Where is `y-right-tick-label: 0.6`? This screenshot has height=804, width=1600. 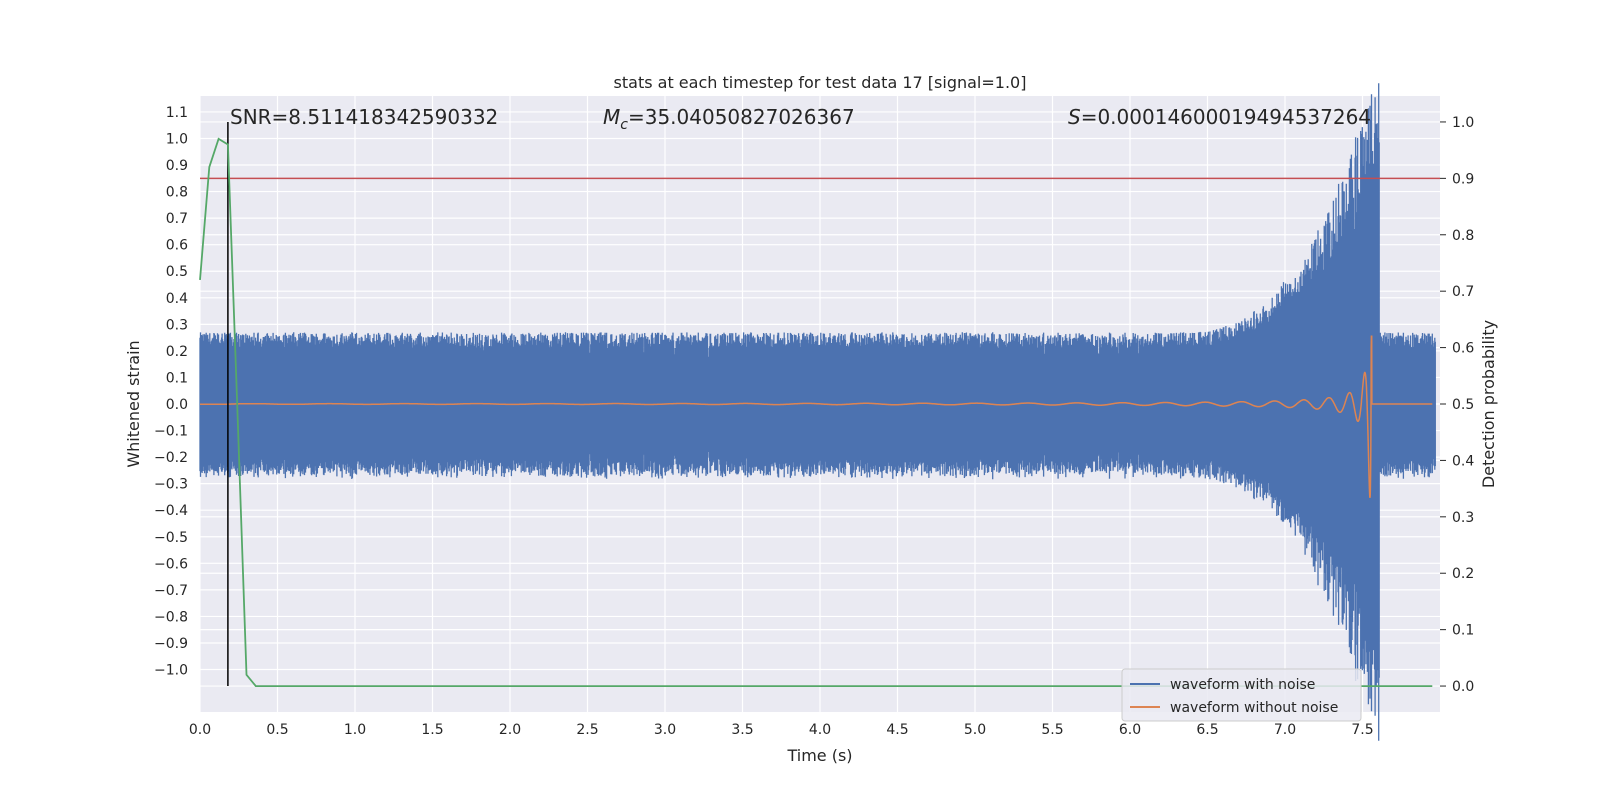 y-right-tick-label: 0.6 is located at coordinates (1463, 349).